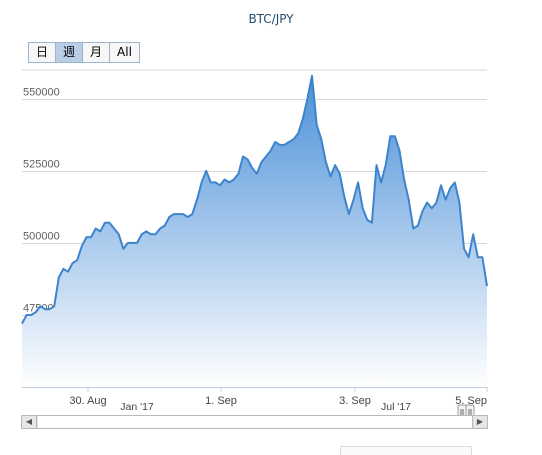 Image resolution: width=542 pixels, height=455 pixels. I want to click on x-tick-label: 5. Sep, so click(471, 401).